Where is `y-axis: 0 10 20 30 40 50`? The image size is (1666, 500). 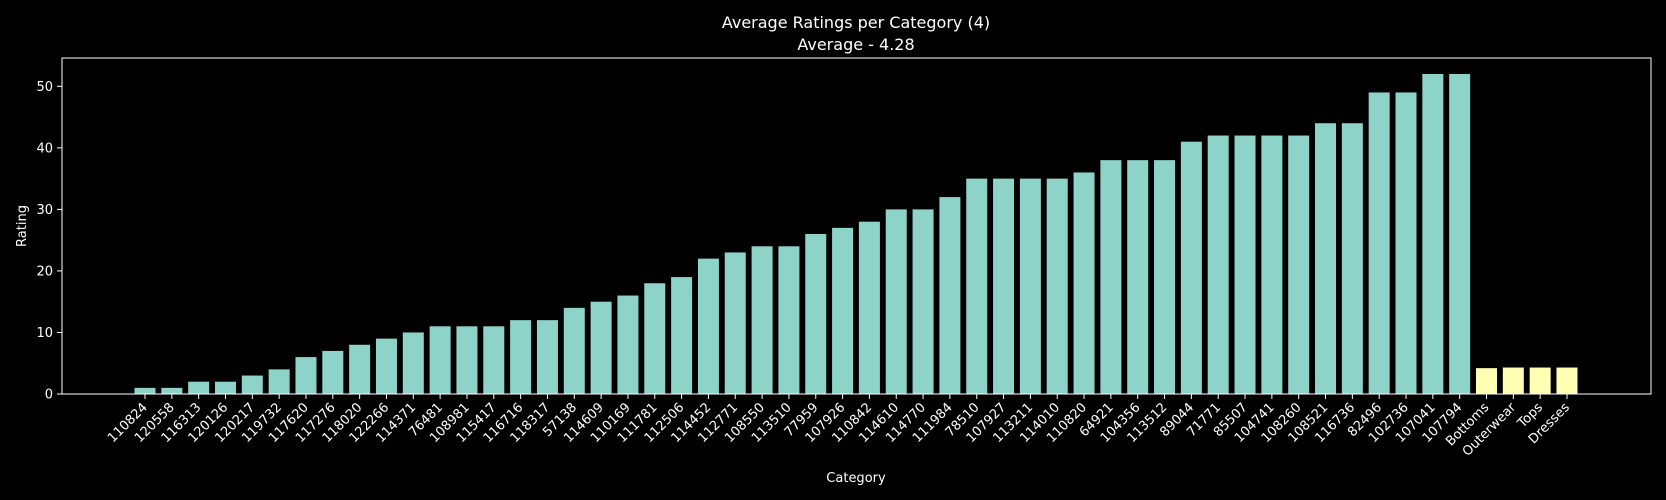 y-axis: 0 10 20 30 40 50 is located at coordinates (49, 241).